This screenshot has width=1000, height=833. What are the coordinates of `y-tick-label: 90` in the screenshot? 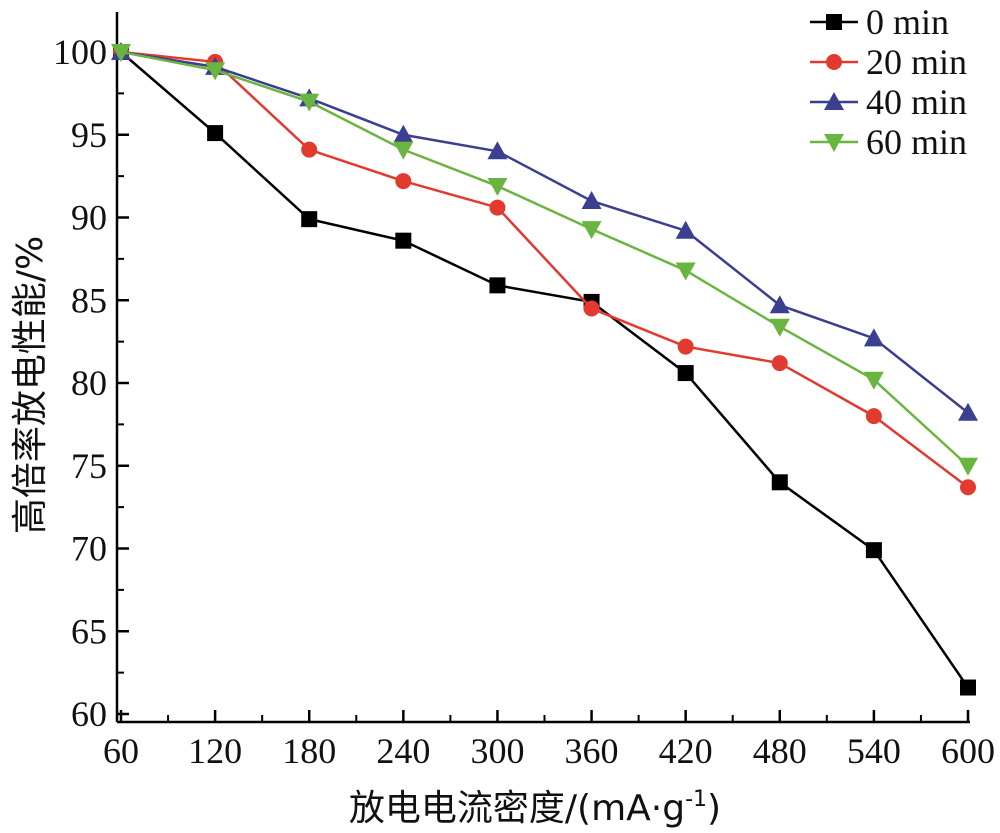 It's located at (89, 218).